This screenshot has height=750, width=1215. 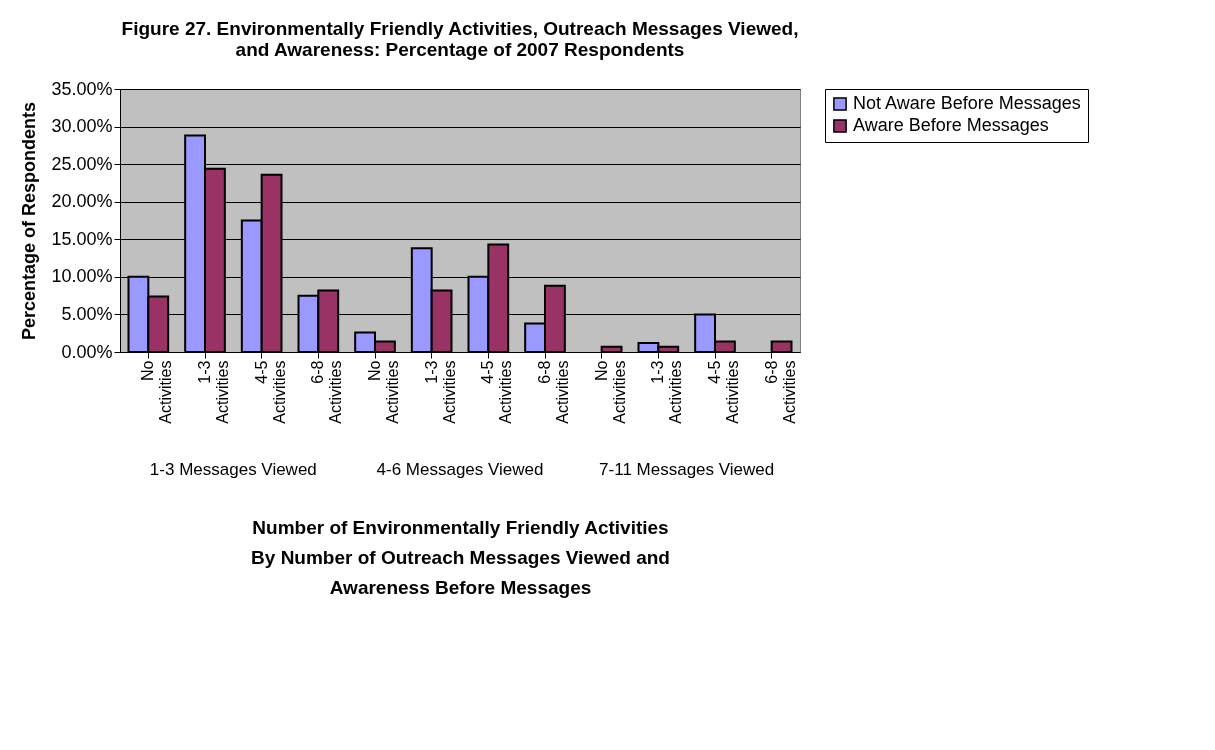 I want to click on y-tick-label: 5.00%, so click(x=87, y=313).